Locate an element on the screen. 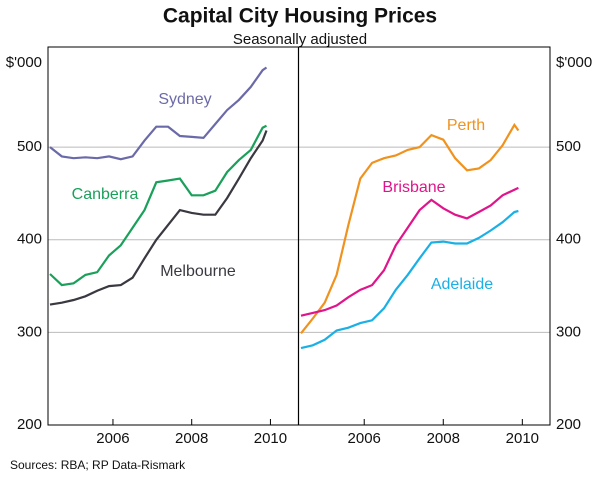  series-label: Adelaide is located at coordinates (462, 284).